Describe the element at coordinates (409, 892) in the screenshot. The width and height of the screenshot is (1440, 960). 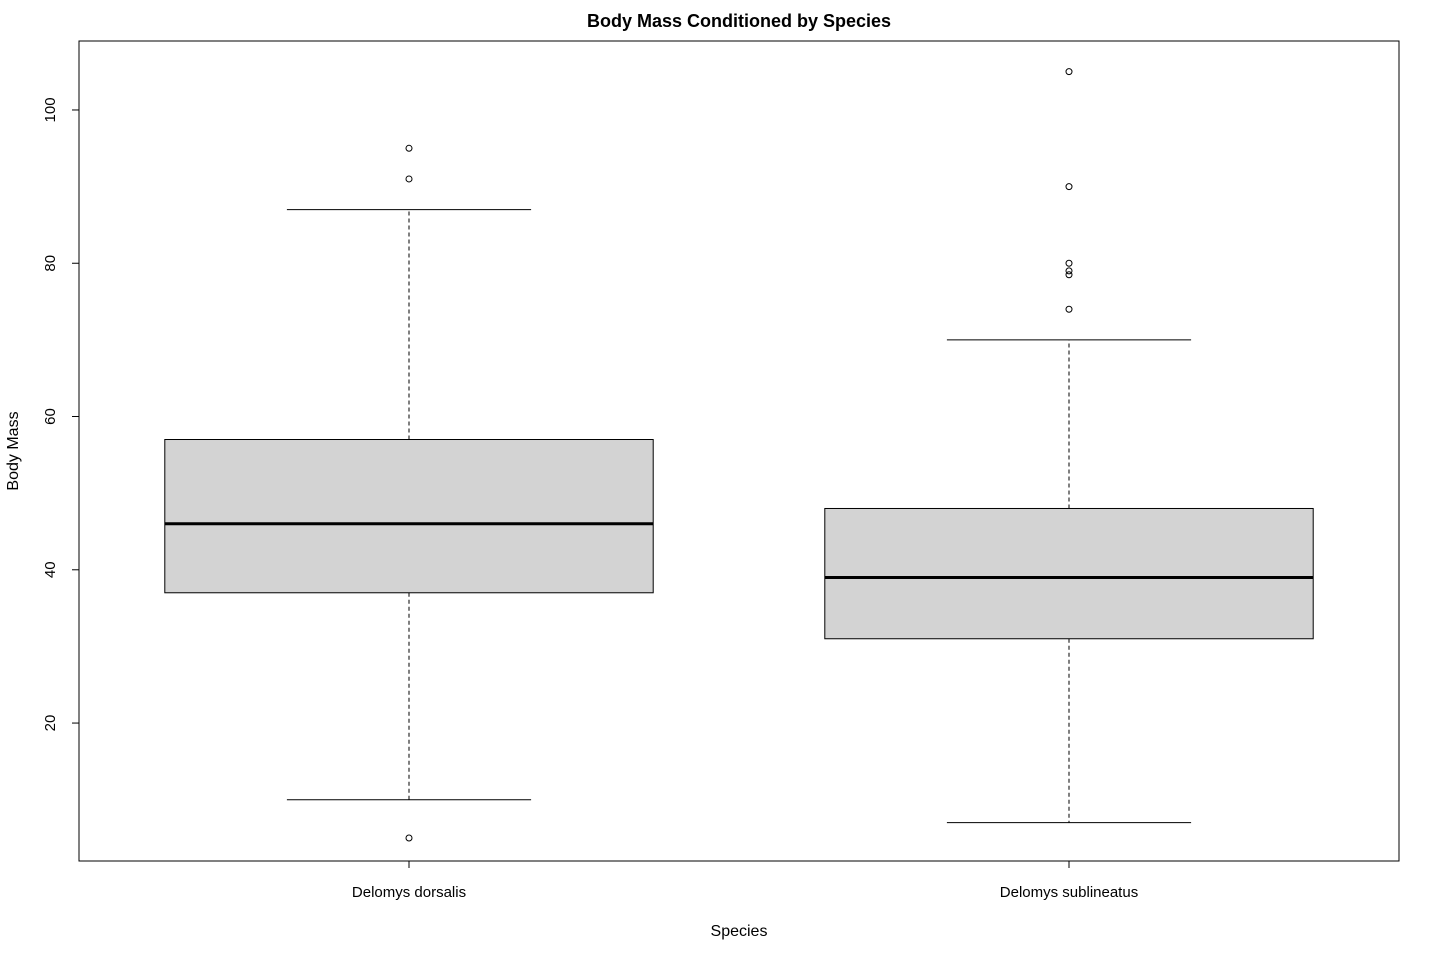
I see `x-tick-label: Delomys dorsalis` at that location.